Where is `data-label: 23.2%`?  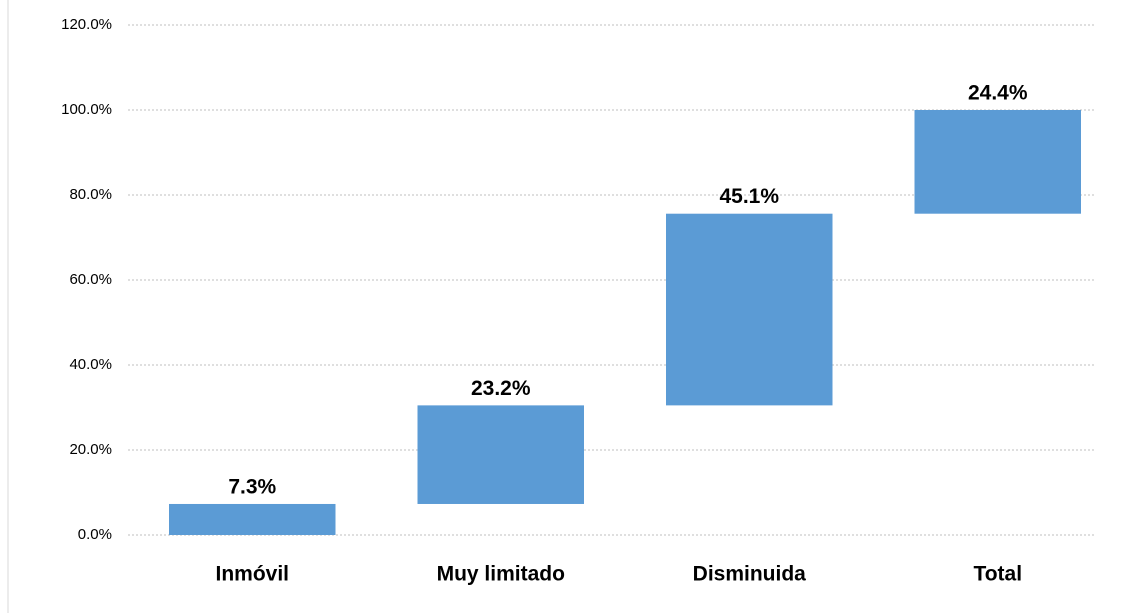 data-label: 23.2% is located at coordinates (501, 388).